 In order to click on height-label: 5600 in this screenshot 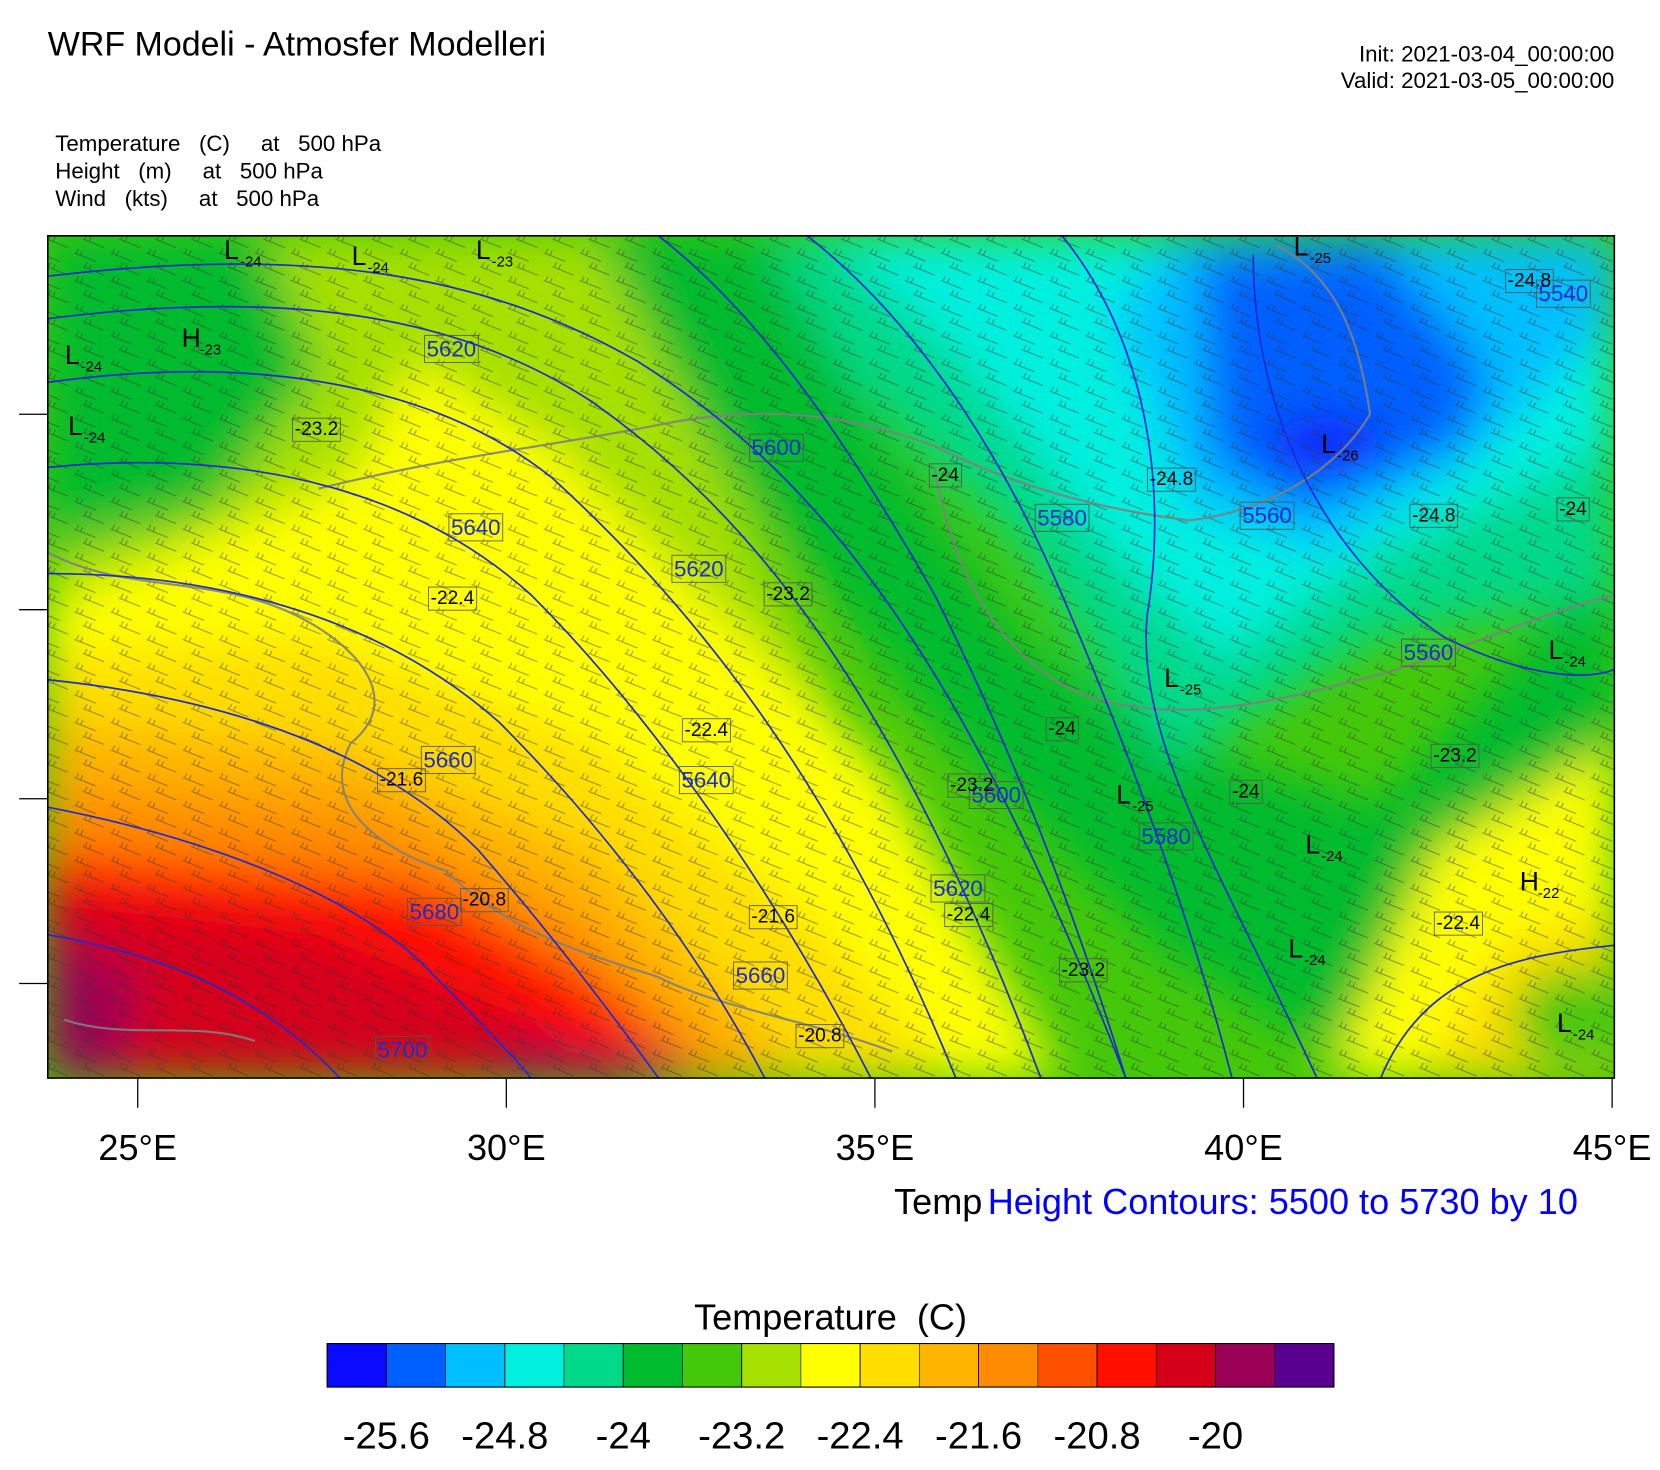, I will do `click(777, 447)`.